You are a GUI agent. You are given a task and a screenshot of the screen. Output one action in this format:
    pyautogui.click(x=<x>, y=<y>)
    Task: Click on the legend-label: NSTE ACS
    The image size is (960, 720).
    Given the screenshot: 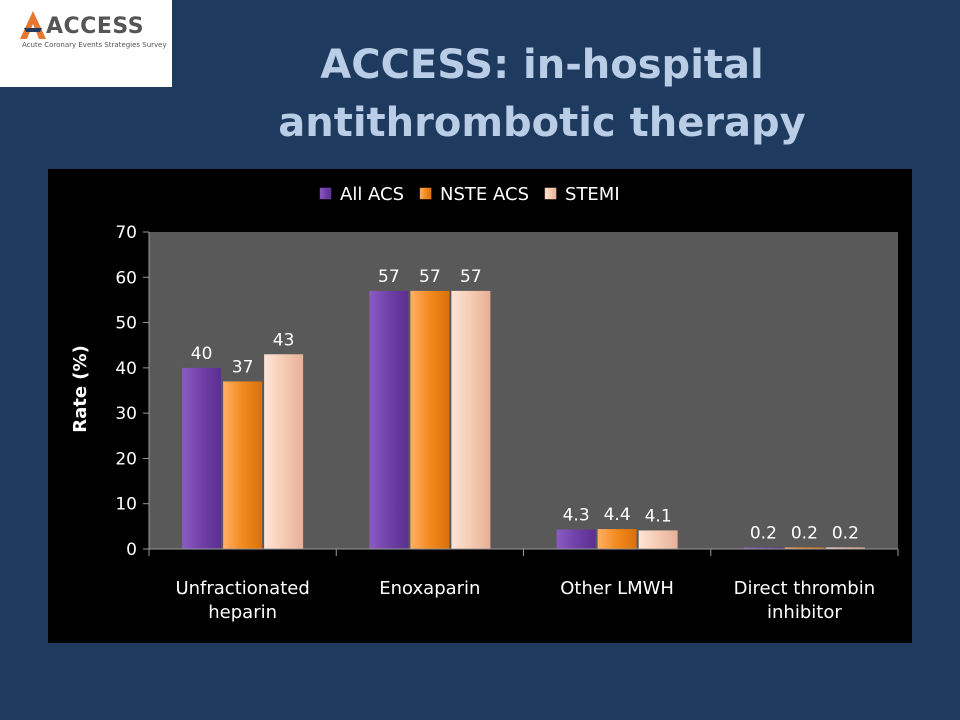 What is the action you would take?
    pyautogui.click(x=484, y=194)
    